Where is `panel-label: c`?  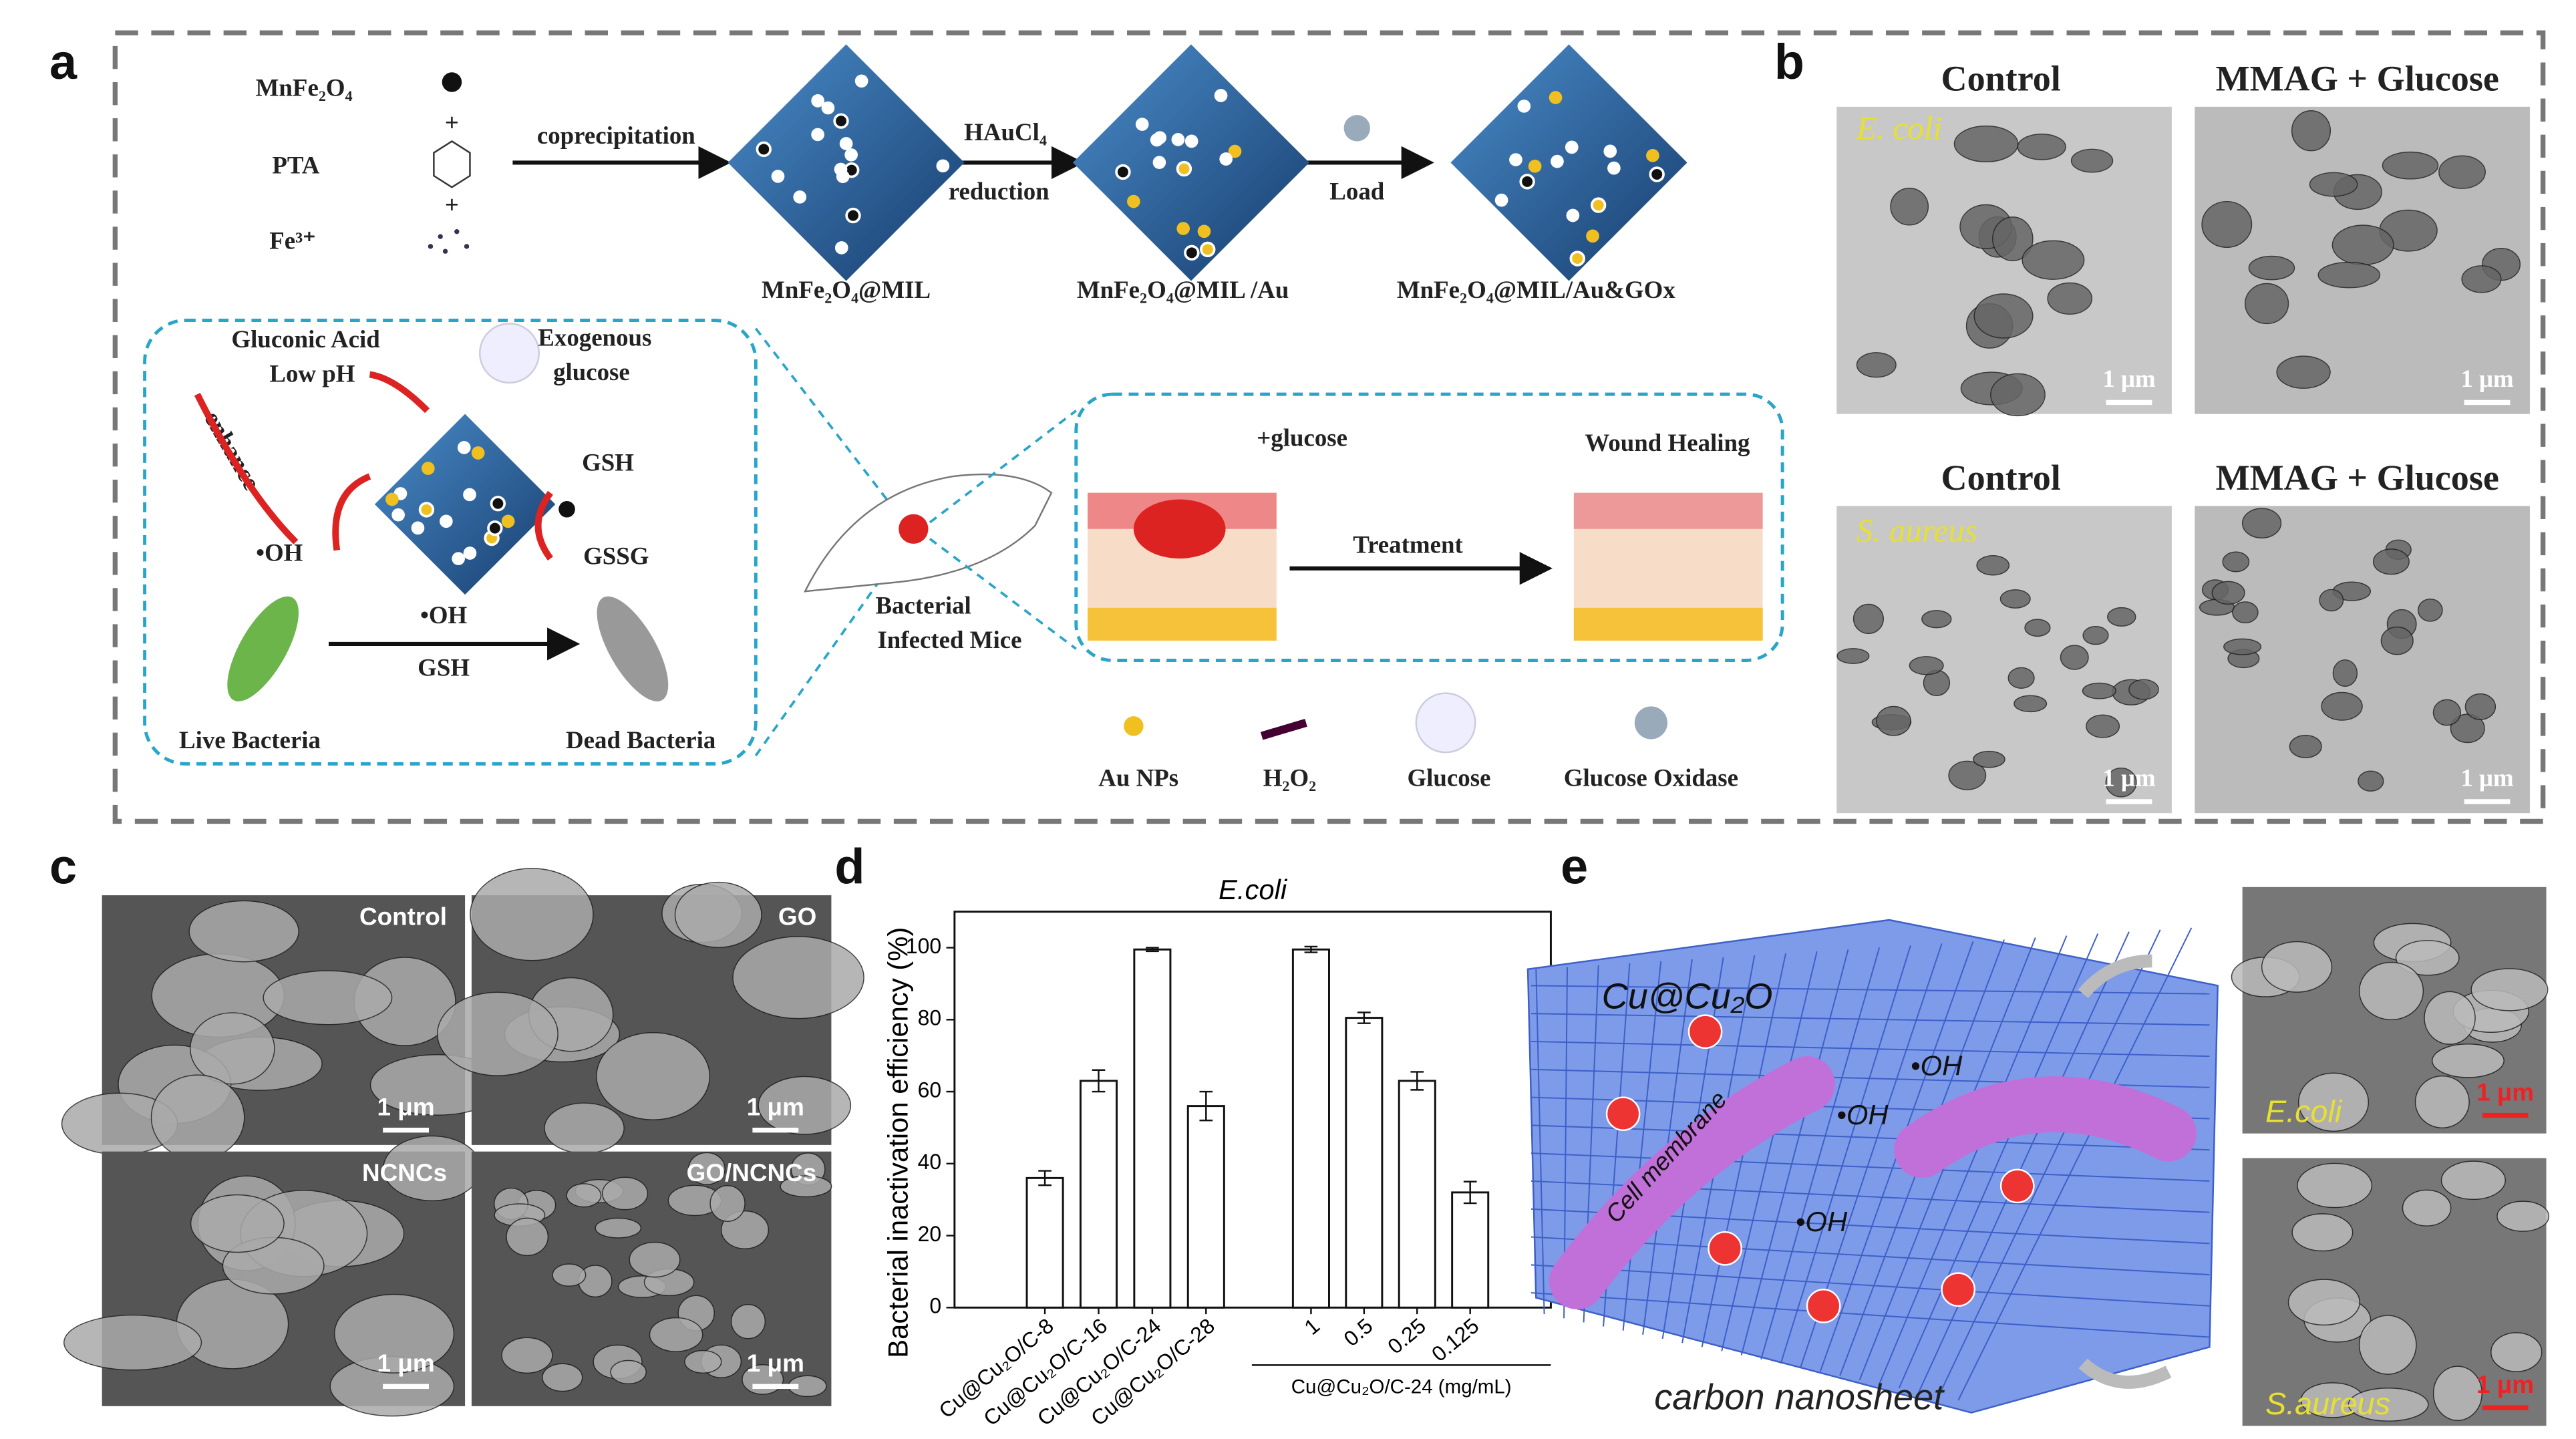
panel-label: c is located at coordinates (63, 867).